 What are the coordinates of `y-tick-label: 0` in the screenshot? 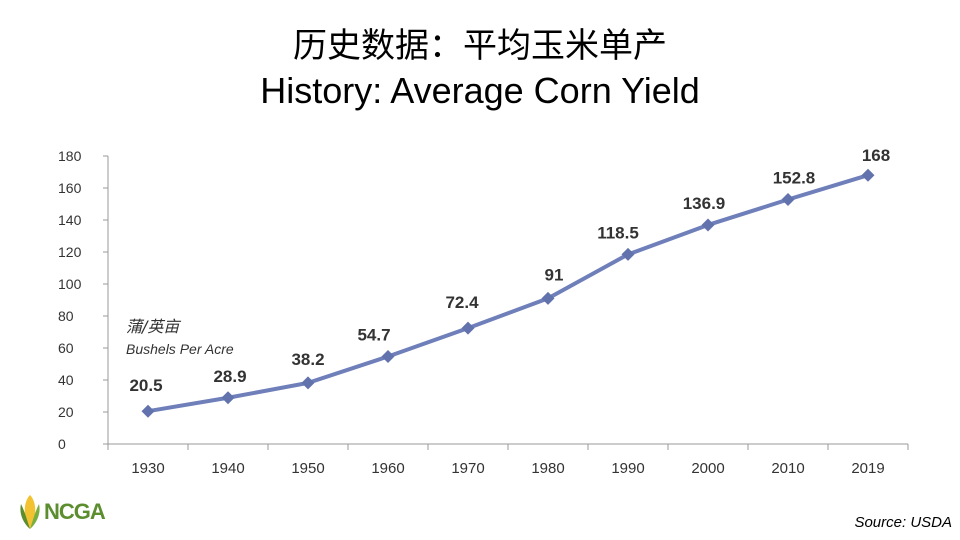 It's located at (62, 444).